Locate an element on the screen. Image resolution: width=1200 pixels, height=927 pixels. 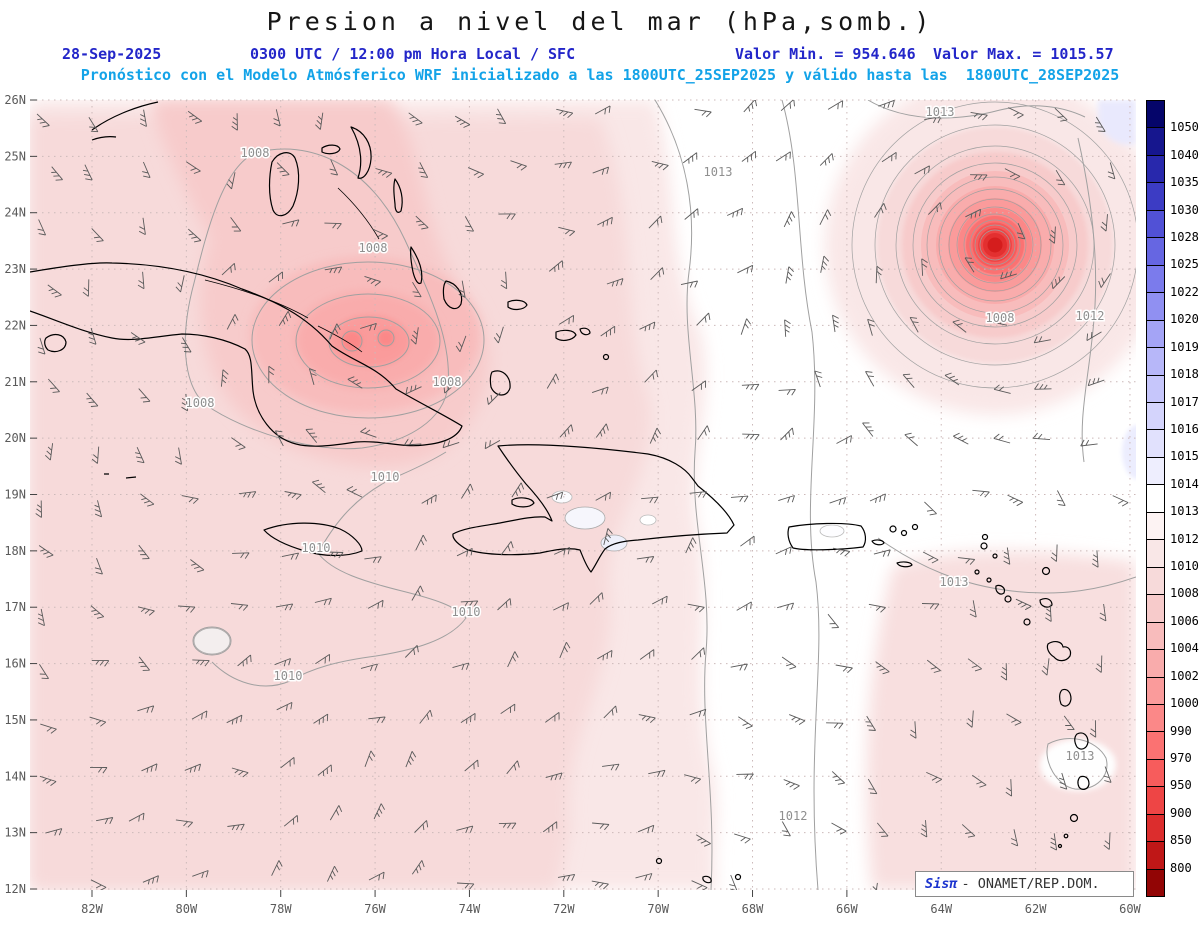
colorbar-label: 1040 is located at coordinates (1184, 154).